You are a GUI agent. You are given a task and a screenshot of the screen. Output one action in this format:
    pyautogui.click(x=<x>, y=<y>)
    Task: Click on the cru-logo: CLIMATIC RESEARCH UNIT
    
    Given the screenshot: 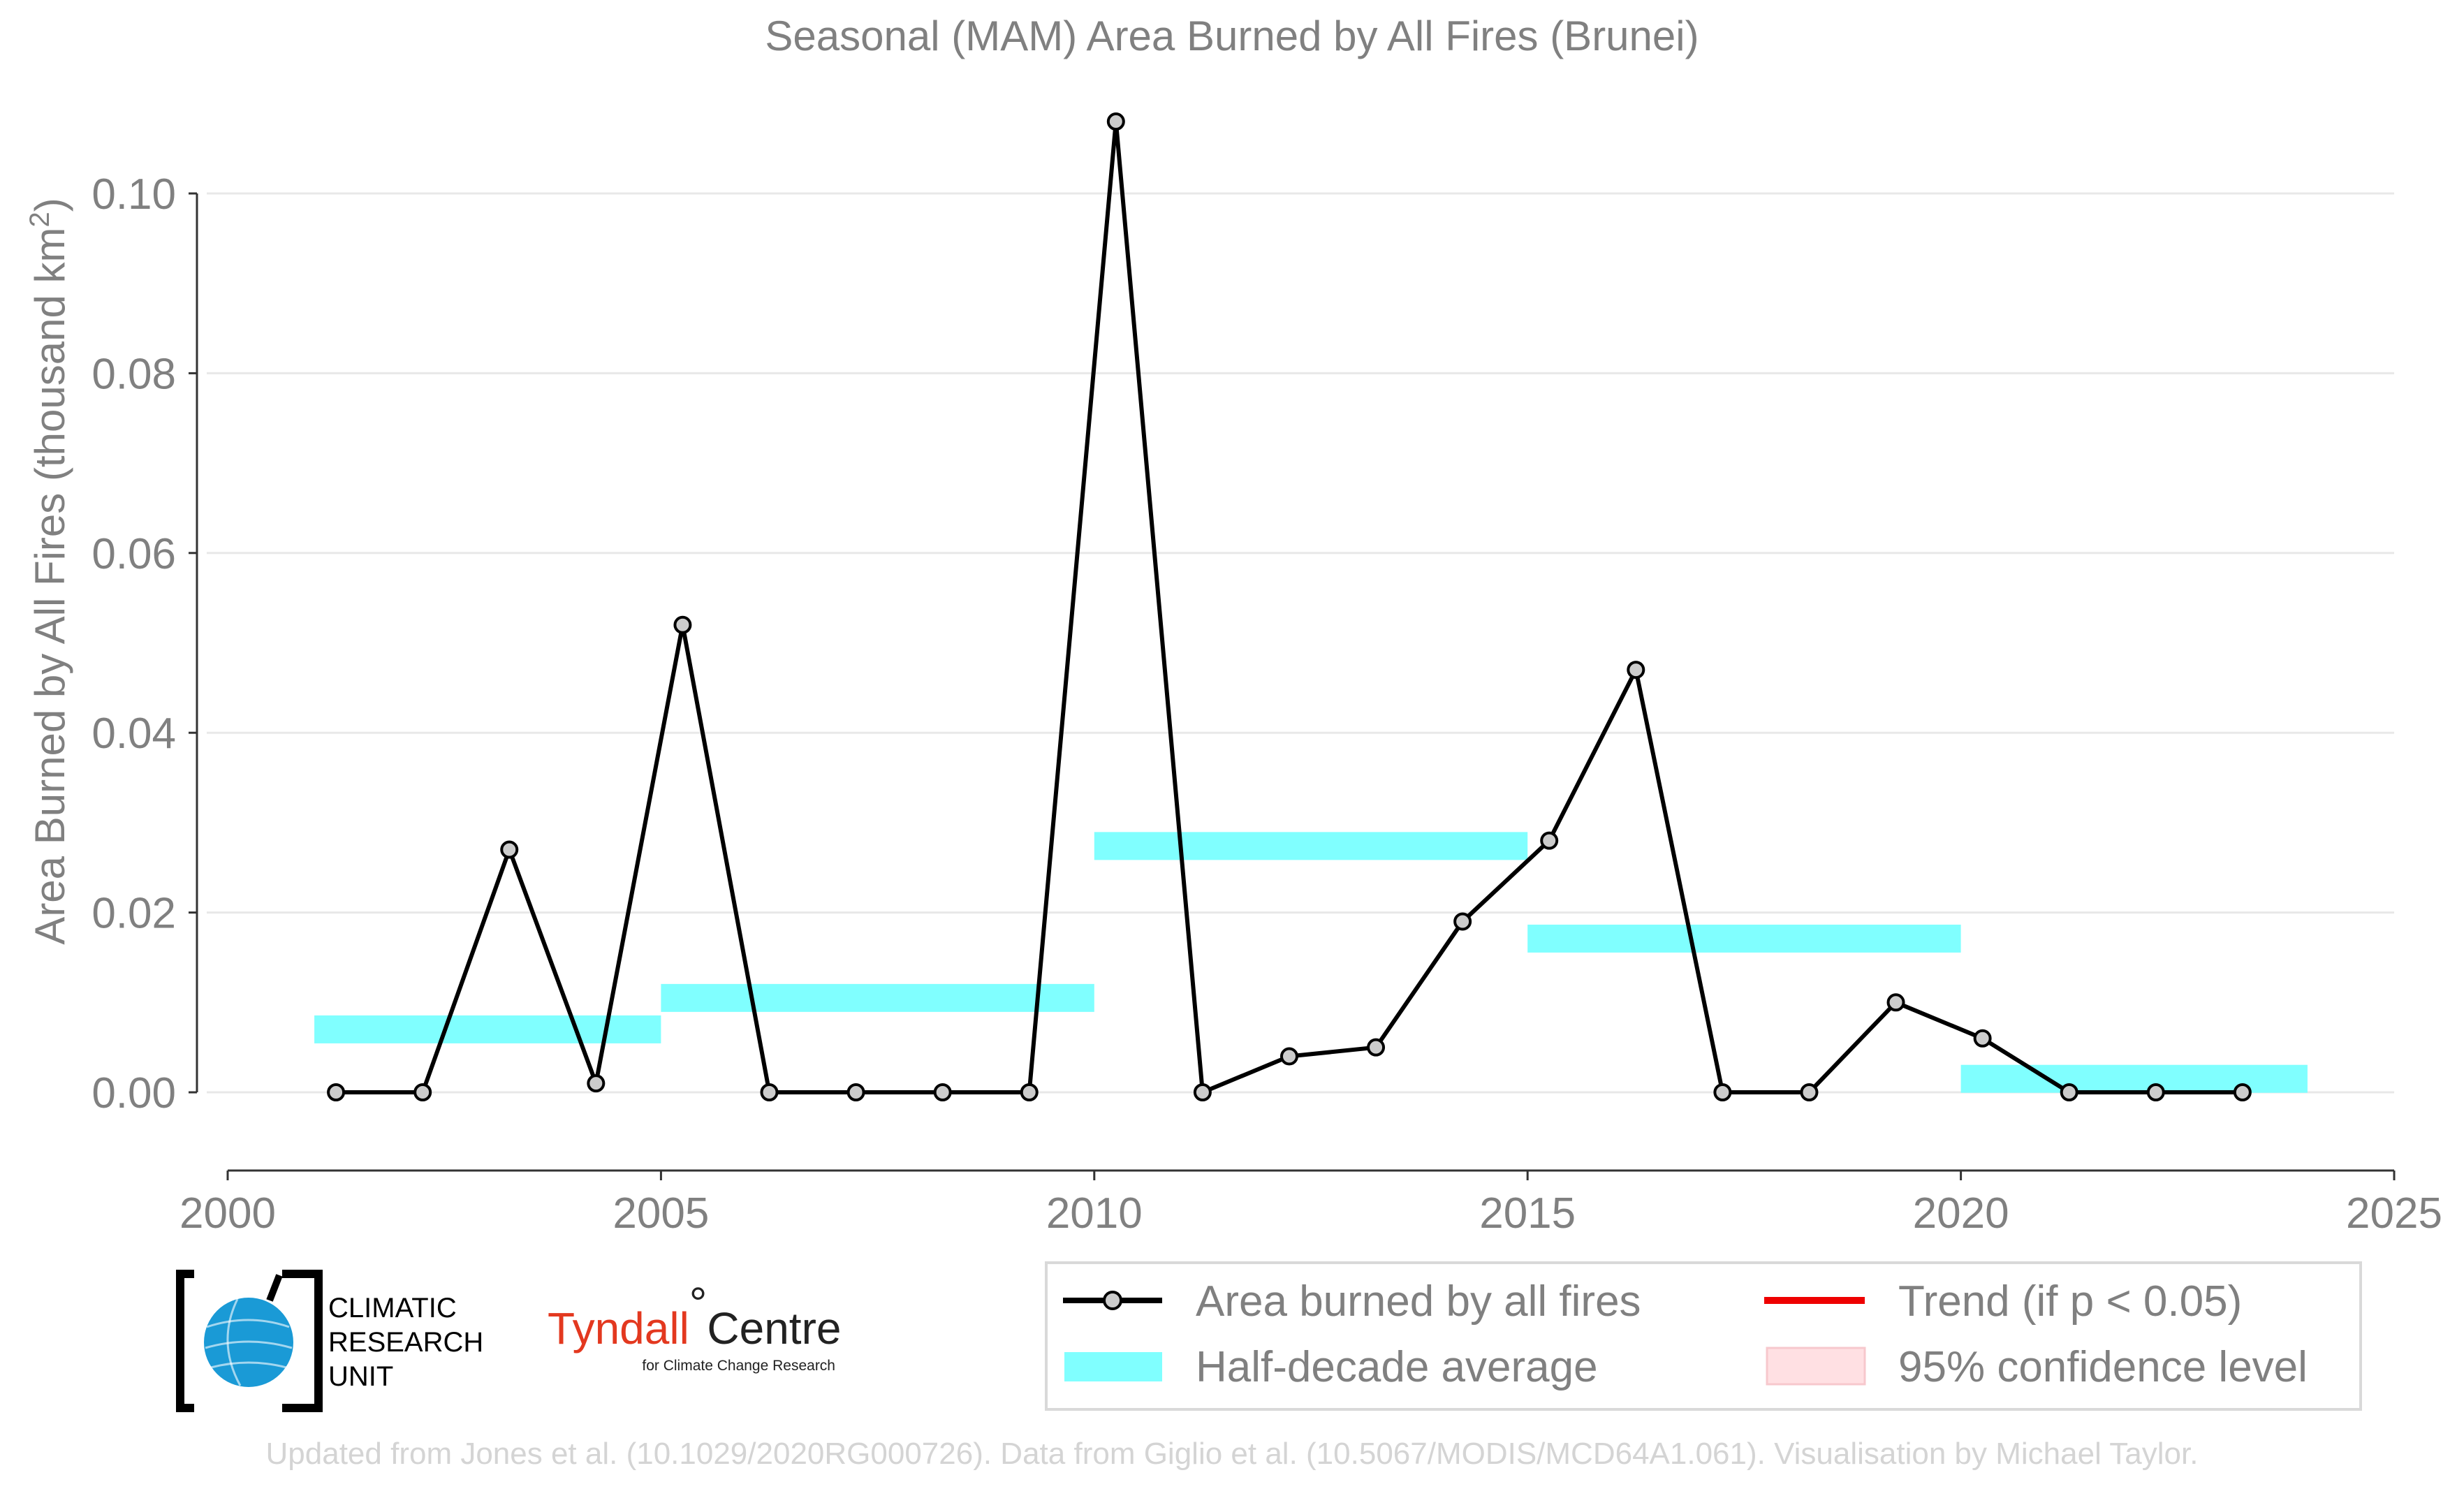 What is the action you would take?
    pyautogui.click(x=329, y=1341)
    